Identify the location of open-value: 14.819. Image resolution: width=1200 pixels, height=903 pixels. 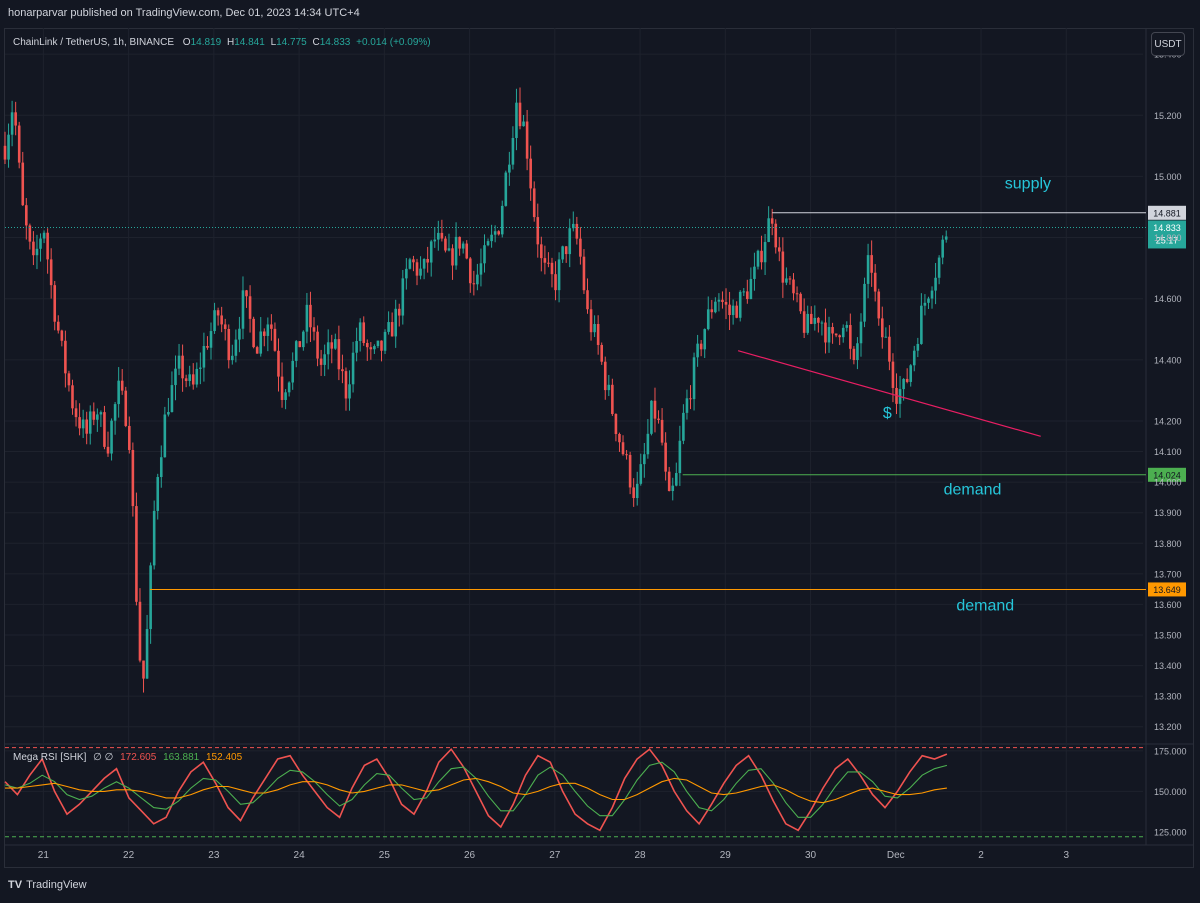
(206, 42).